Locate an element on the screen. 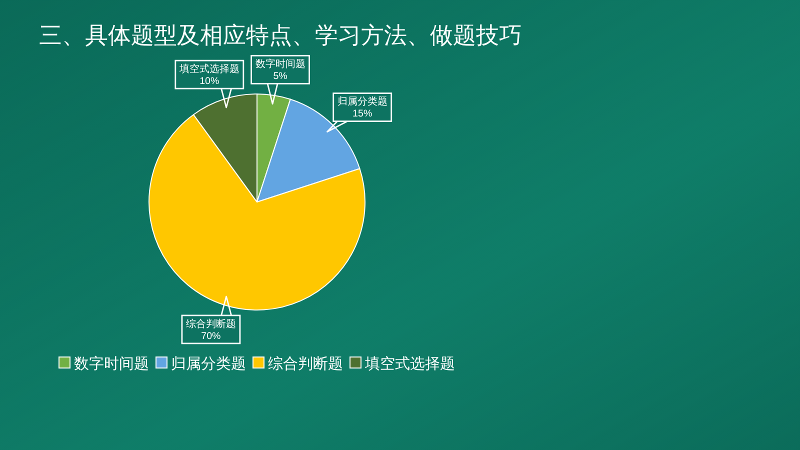 This screenshot has height=450, width=800. legend-label: 综合判断题 is located at coordinates (305, 364).